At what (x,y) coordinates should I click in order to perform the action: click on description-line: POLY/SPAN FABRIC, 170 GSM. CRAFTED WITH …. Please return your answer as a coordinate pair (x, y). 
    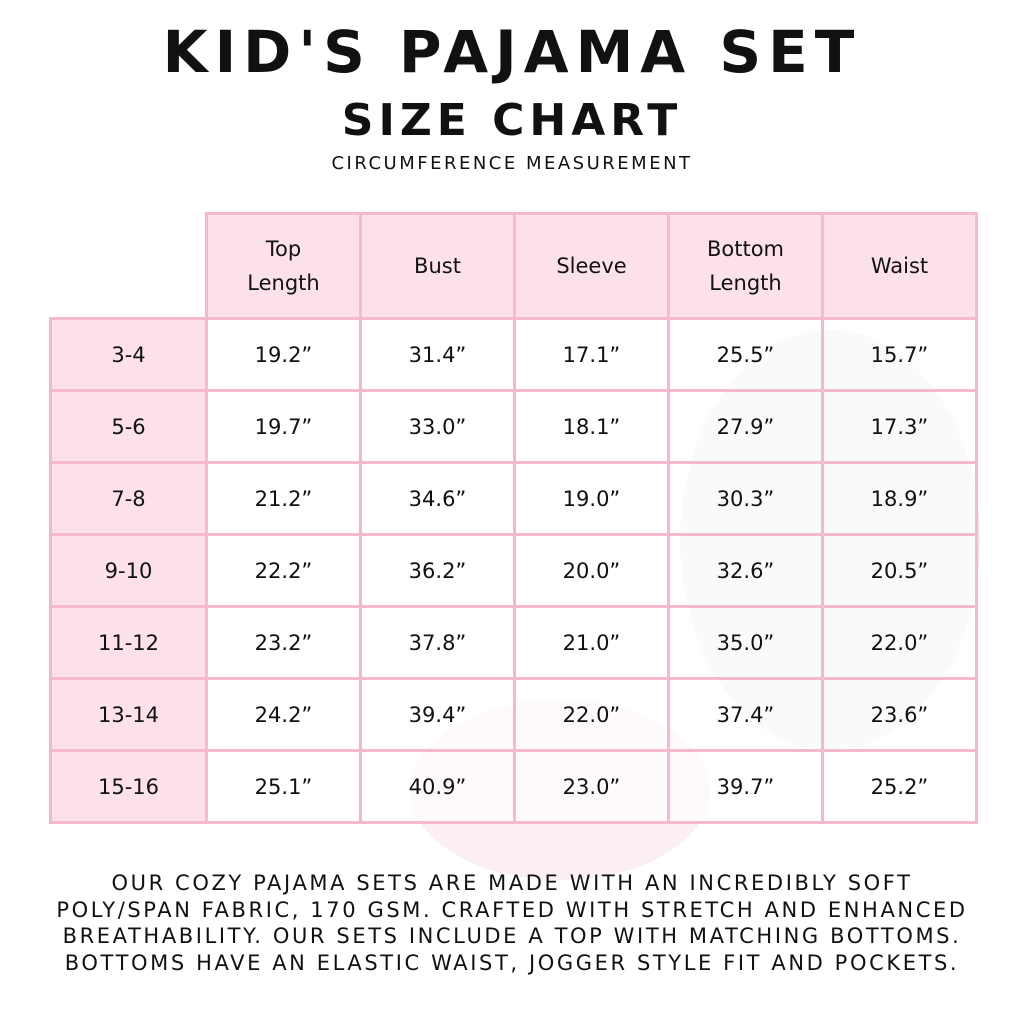
    Looking at the image, I should click on (512, 909).